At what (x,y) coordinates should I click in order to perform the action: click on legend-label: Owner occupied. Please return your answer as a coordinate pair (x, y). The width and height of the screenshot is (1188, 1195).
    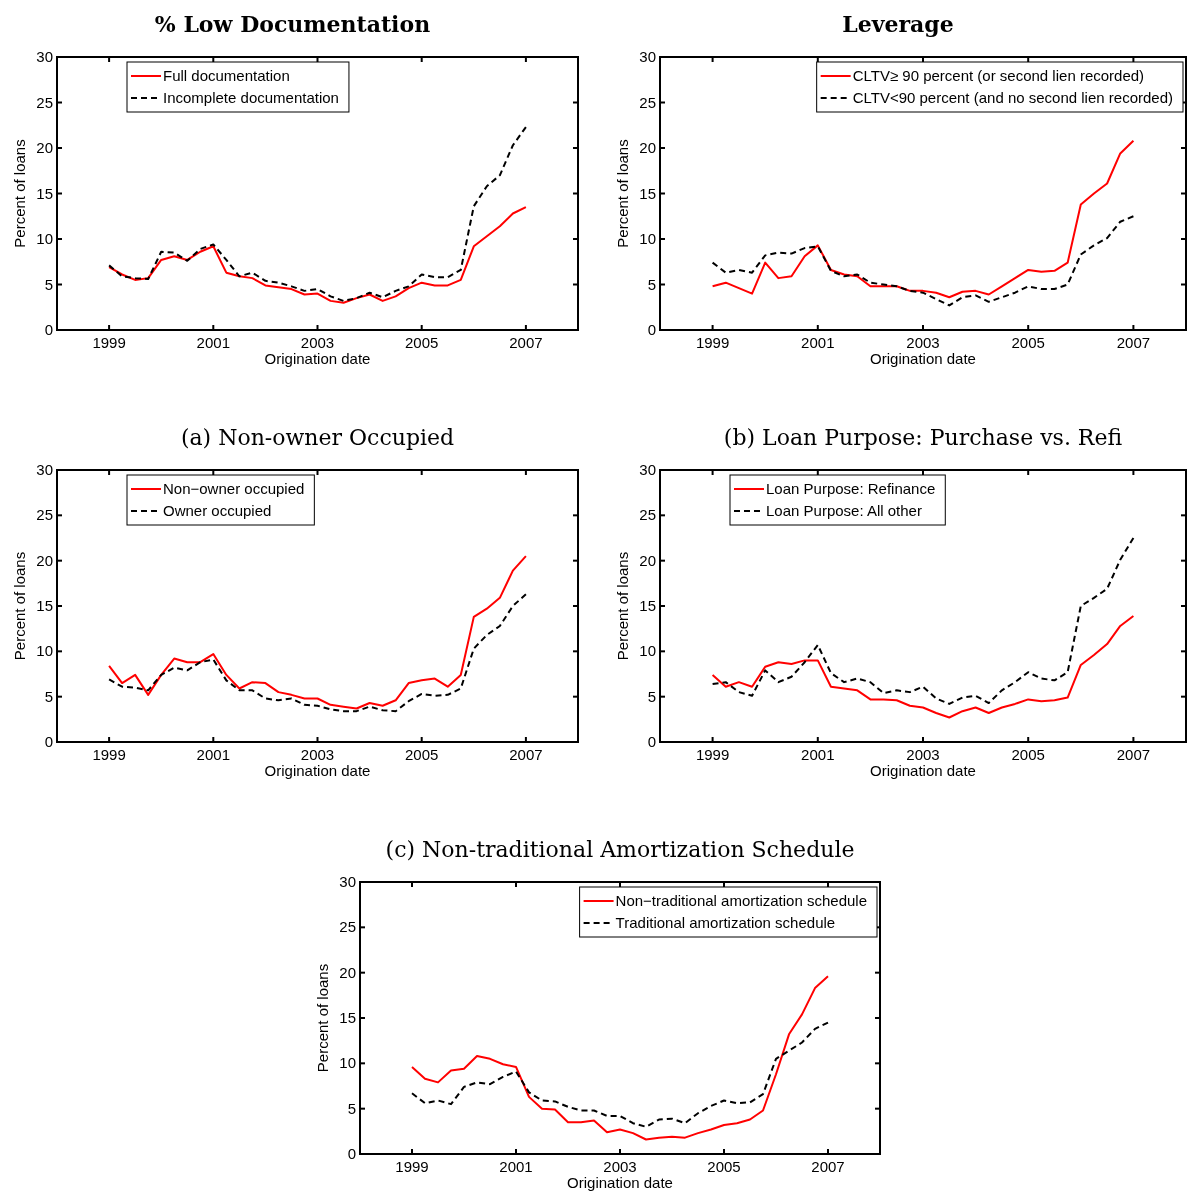
    Looking at the image, I should click on (217, 510).